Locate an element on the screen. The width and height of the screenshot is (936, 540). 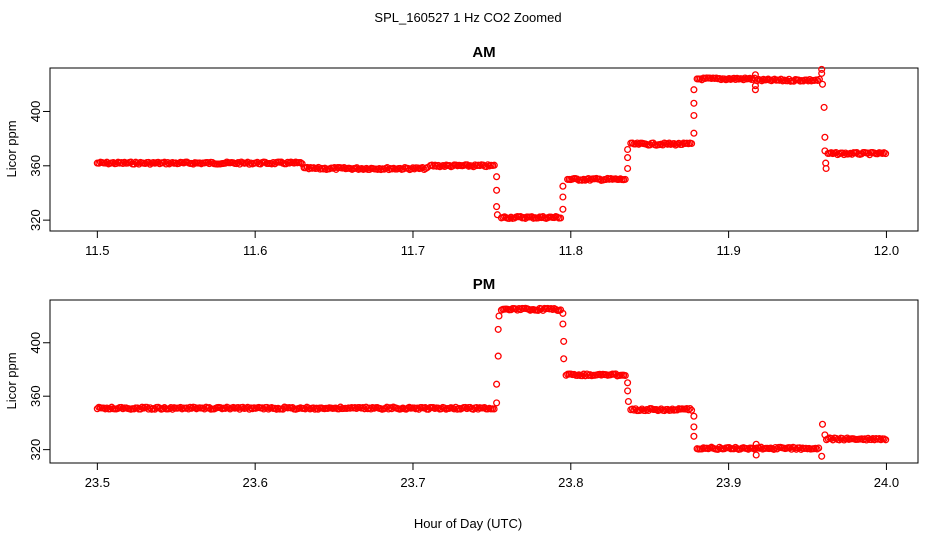
am-y-tick-label: 400 is located at coordinates (35, 112).